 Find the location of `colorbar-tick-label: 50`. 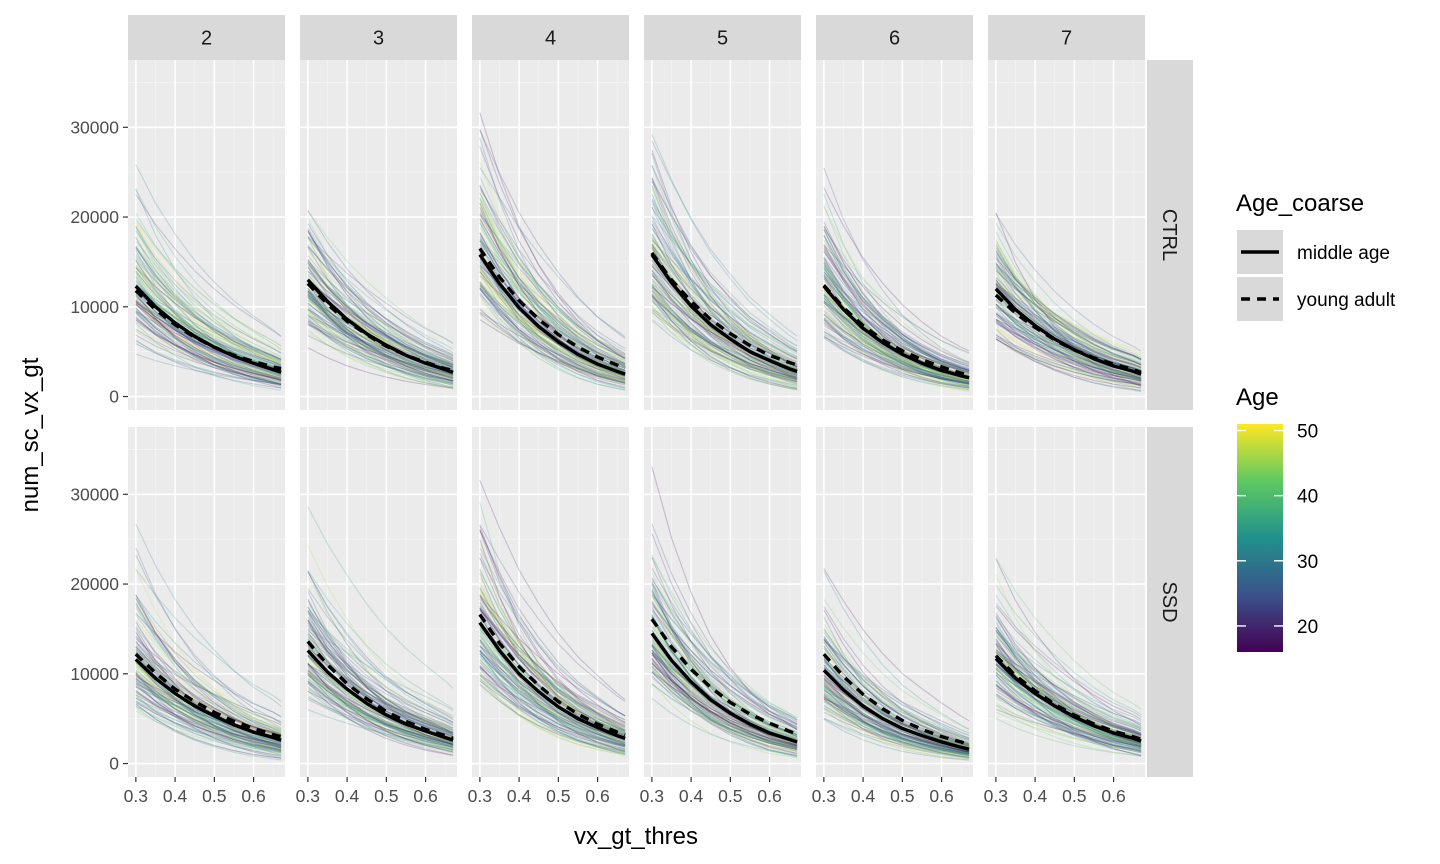

colorbar-tick-label: 50 is located at coordinates (1307, 432).